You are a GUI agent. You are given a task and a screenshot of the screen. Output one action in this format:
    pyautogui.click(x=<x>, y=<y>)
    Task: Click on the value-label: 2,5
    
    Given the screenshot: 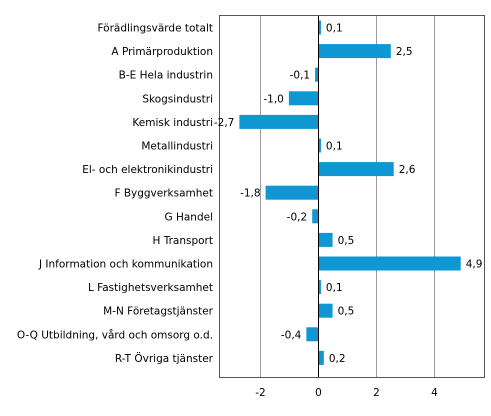 What is the action you would take?
    pyautogui.click(x=404, y=52)
    